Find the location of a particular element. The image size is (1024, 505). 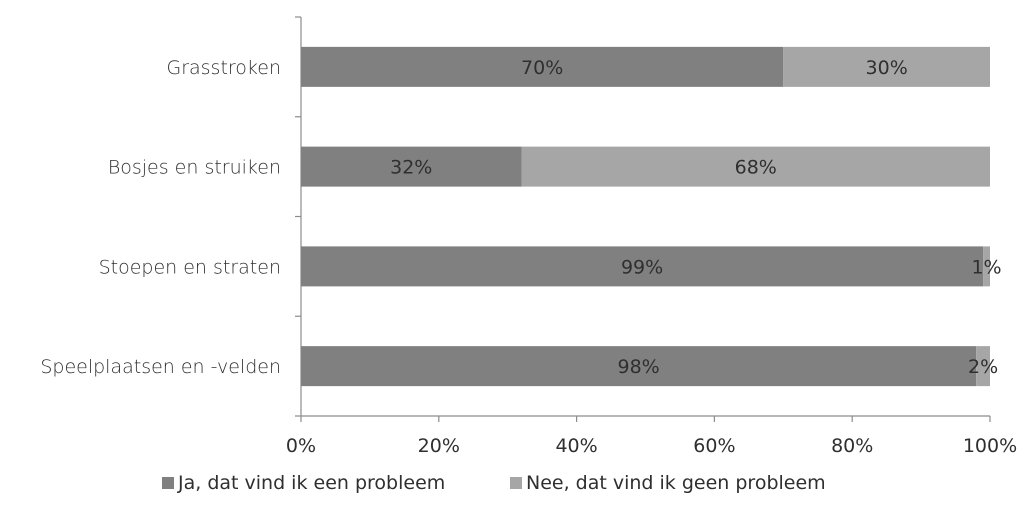

data-label: 68% is located at coordinates (756, 168).